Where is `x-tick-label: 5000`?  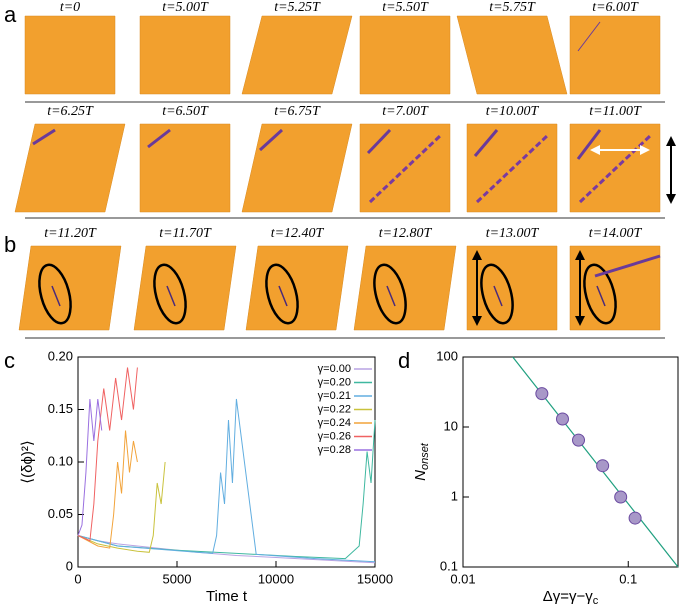 x-tick-label: 5000 is located at coordinates (177, 578).